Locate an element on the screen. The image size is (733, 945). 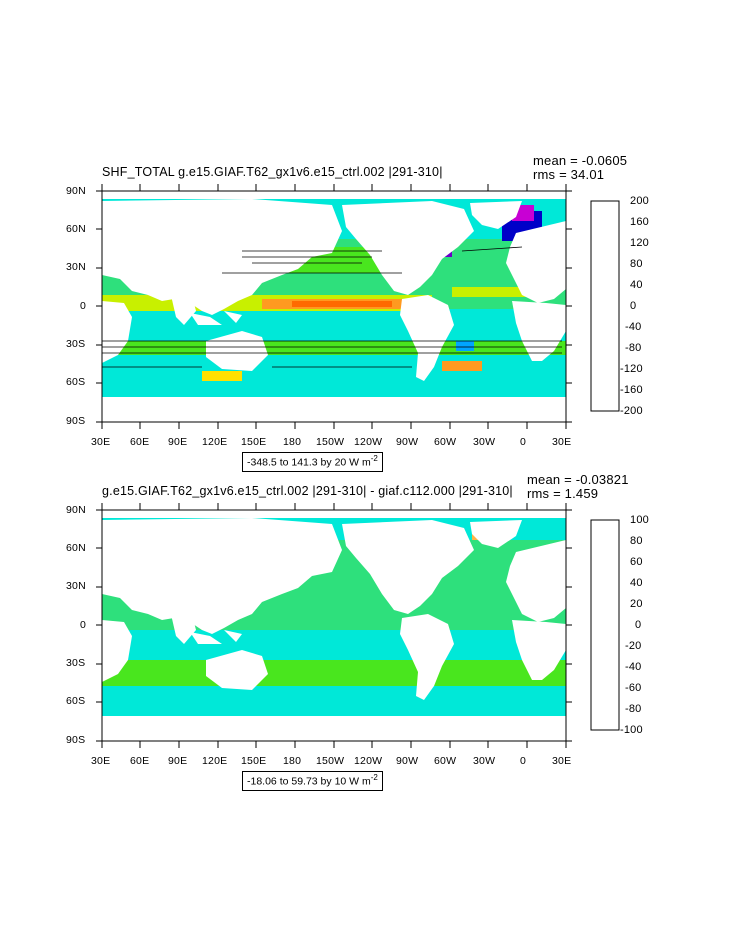
panel1-range-text: -348.5 to 141.3 by 20 W m is located at coordinates (309, 462).